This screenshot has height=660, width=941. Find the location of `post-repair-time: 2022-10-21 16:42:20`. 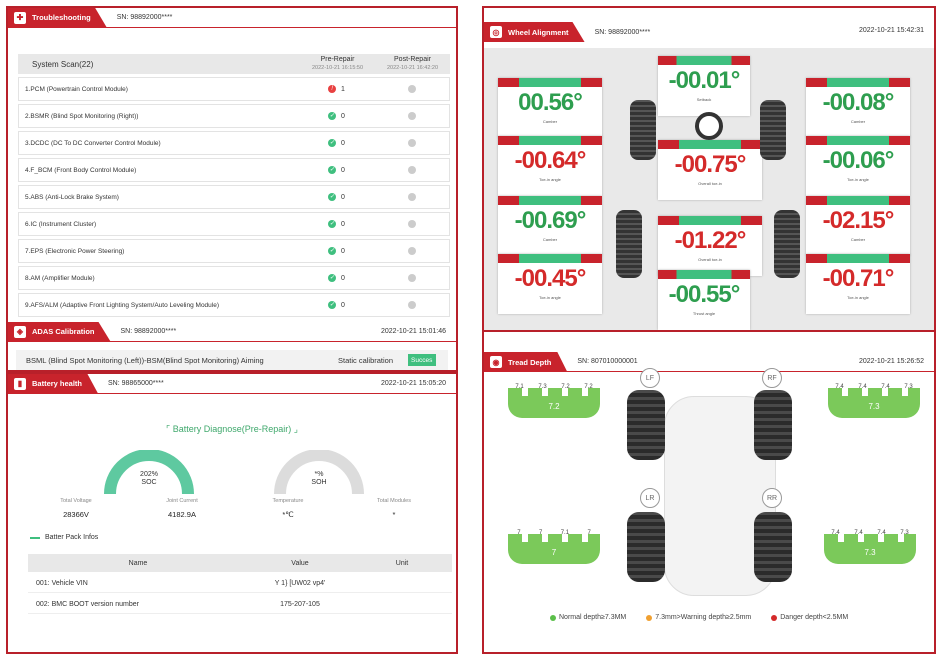

post-repair-time: 2022-10-21 16:42:20 is located at coordinates (412, 68).